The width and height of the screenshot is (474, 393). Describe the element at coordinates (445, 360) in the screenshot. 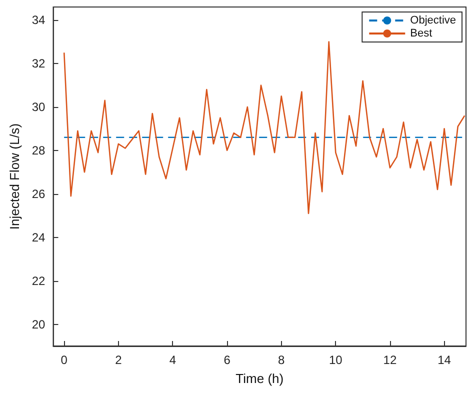

I see `x-tick-label: 14` at that location.